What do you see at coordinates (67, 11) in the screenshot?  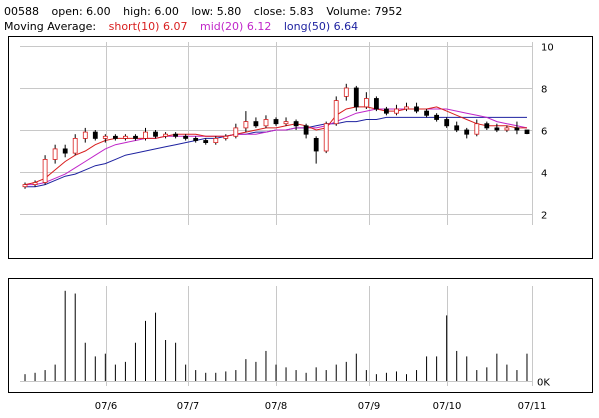 I see `open-label: open:` at bounding box center [67, 11].